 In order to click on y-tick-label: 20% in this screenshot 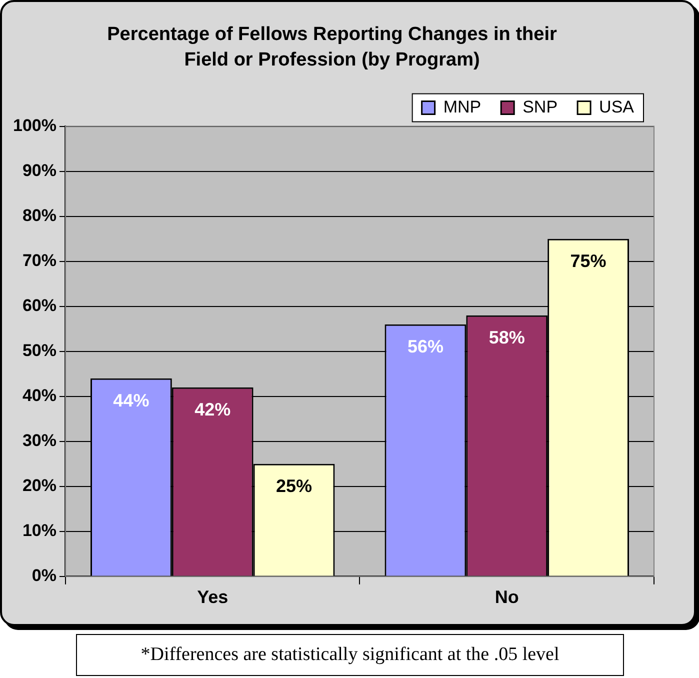, I will do `click(39, 486)`.